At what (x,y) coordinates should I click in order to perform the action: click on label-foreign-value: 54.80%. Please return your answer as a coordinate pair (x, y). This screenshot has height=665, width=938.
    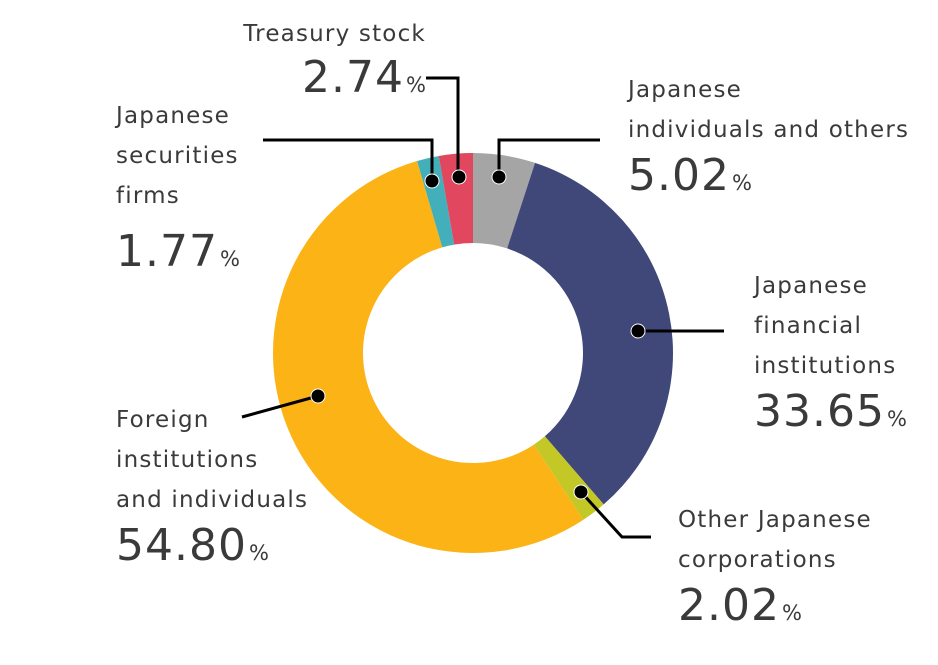
    Looking at the image, I should click on (192, 545).